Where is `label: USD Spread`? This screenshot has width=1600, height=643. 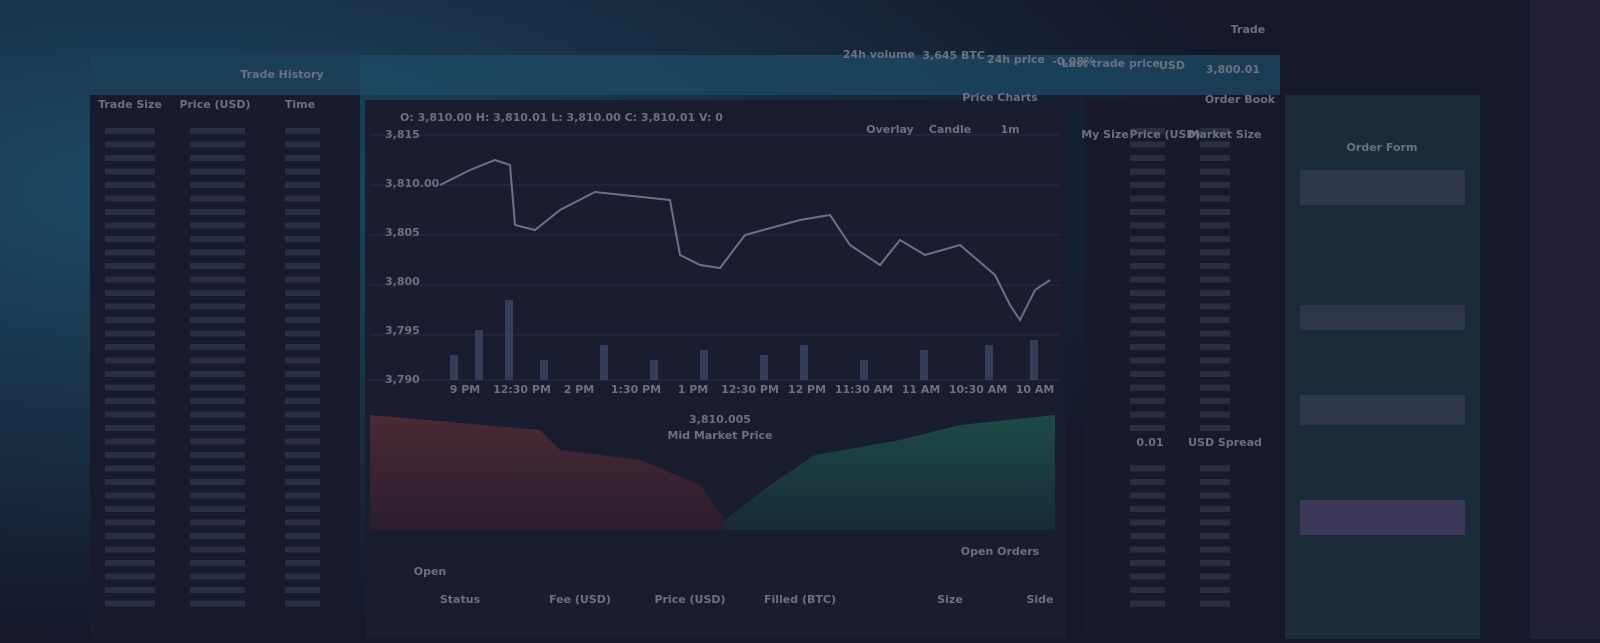
label: USD Spread is located at coordinates (1225, 442).